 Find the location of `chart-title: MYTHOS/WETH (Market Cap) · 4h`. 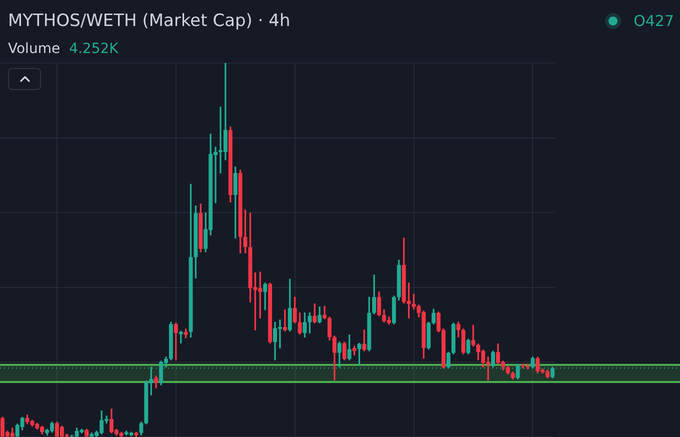

chart-title: MYTHOS/WETH (Market Cap) · 4h is located at coordinates (149, 21).